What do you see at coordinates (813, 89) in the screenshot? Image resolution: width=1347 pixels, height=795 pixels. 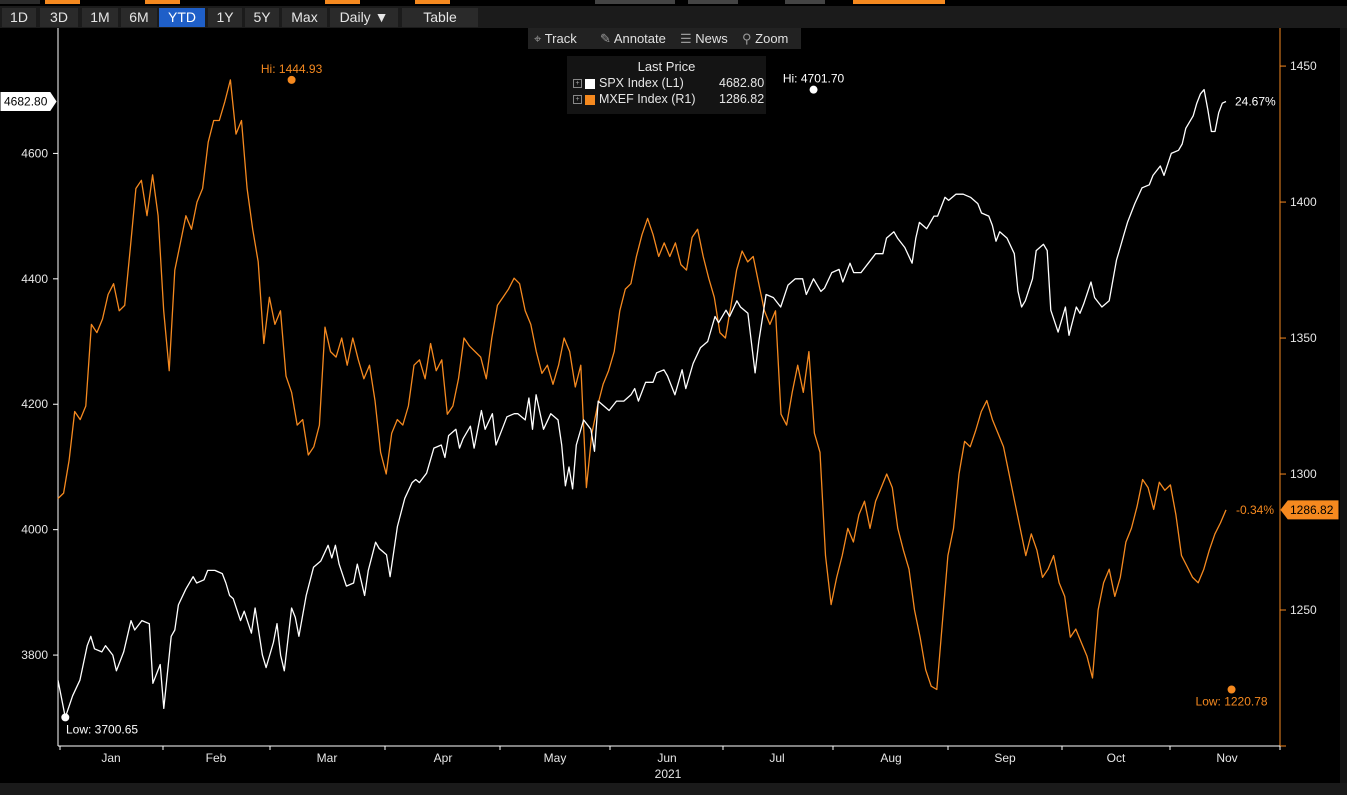 I see `spx-high-marker` at bounding box center [813, 89].